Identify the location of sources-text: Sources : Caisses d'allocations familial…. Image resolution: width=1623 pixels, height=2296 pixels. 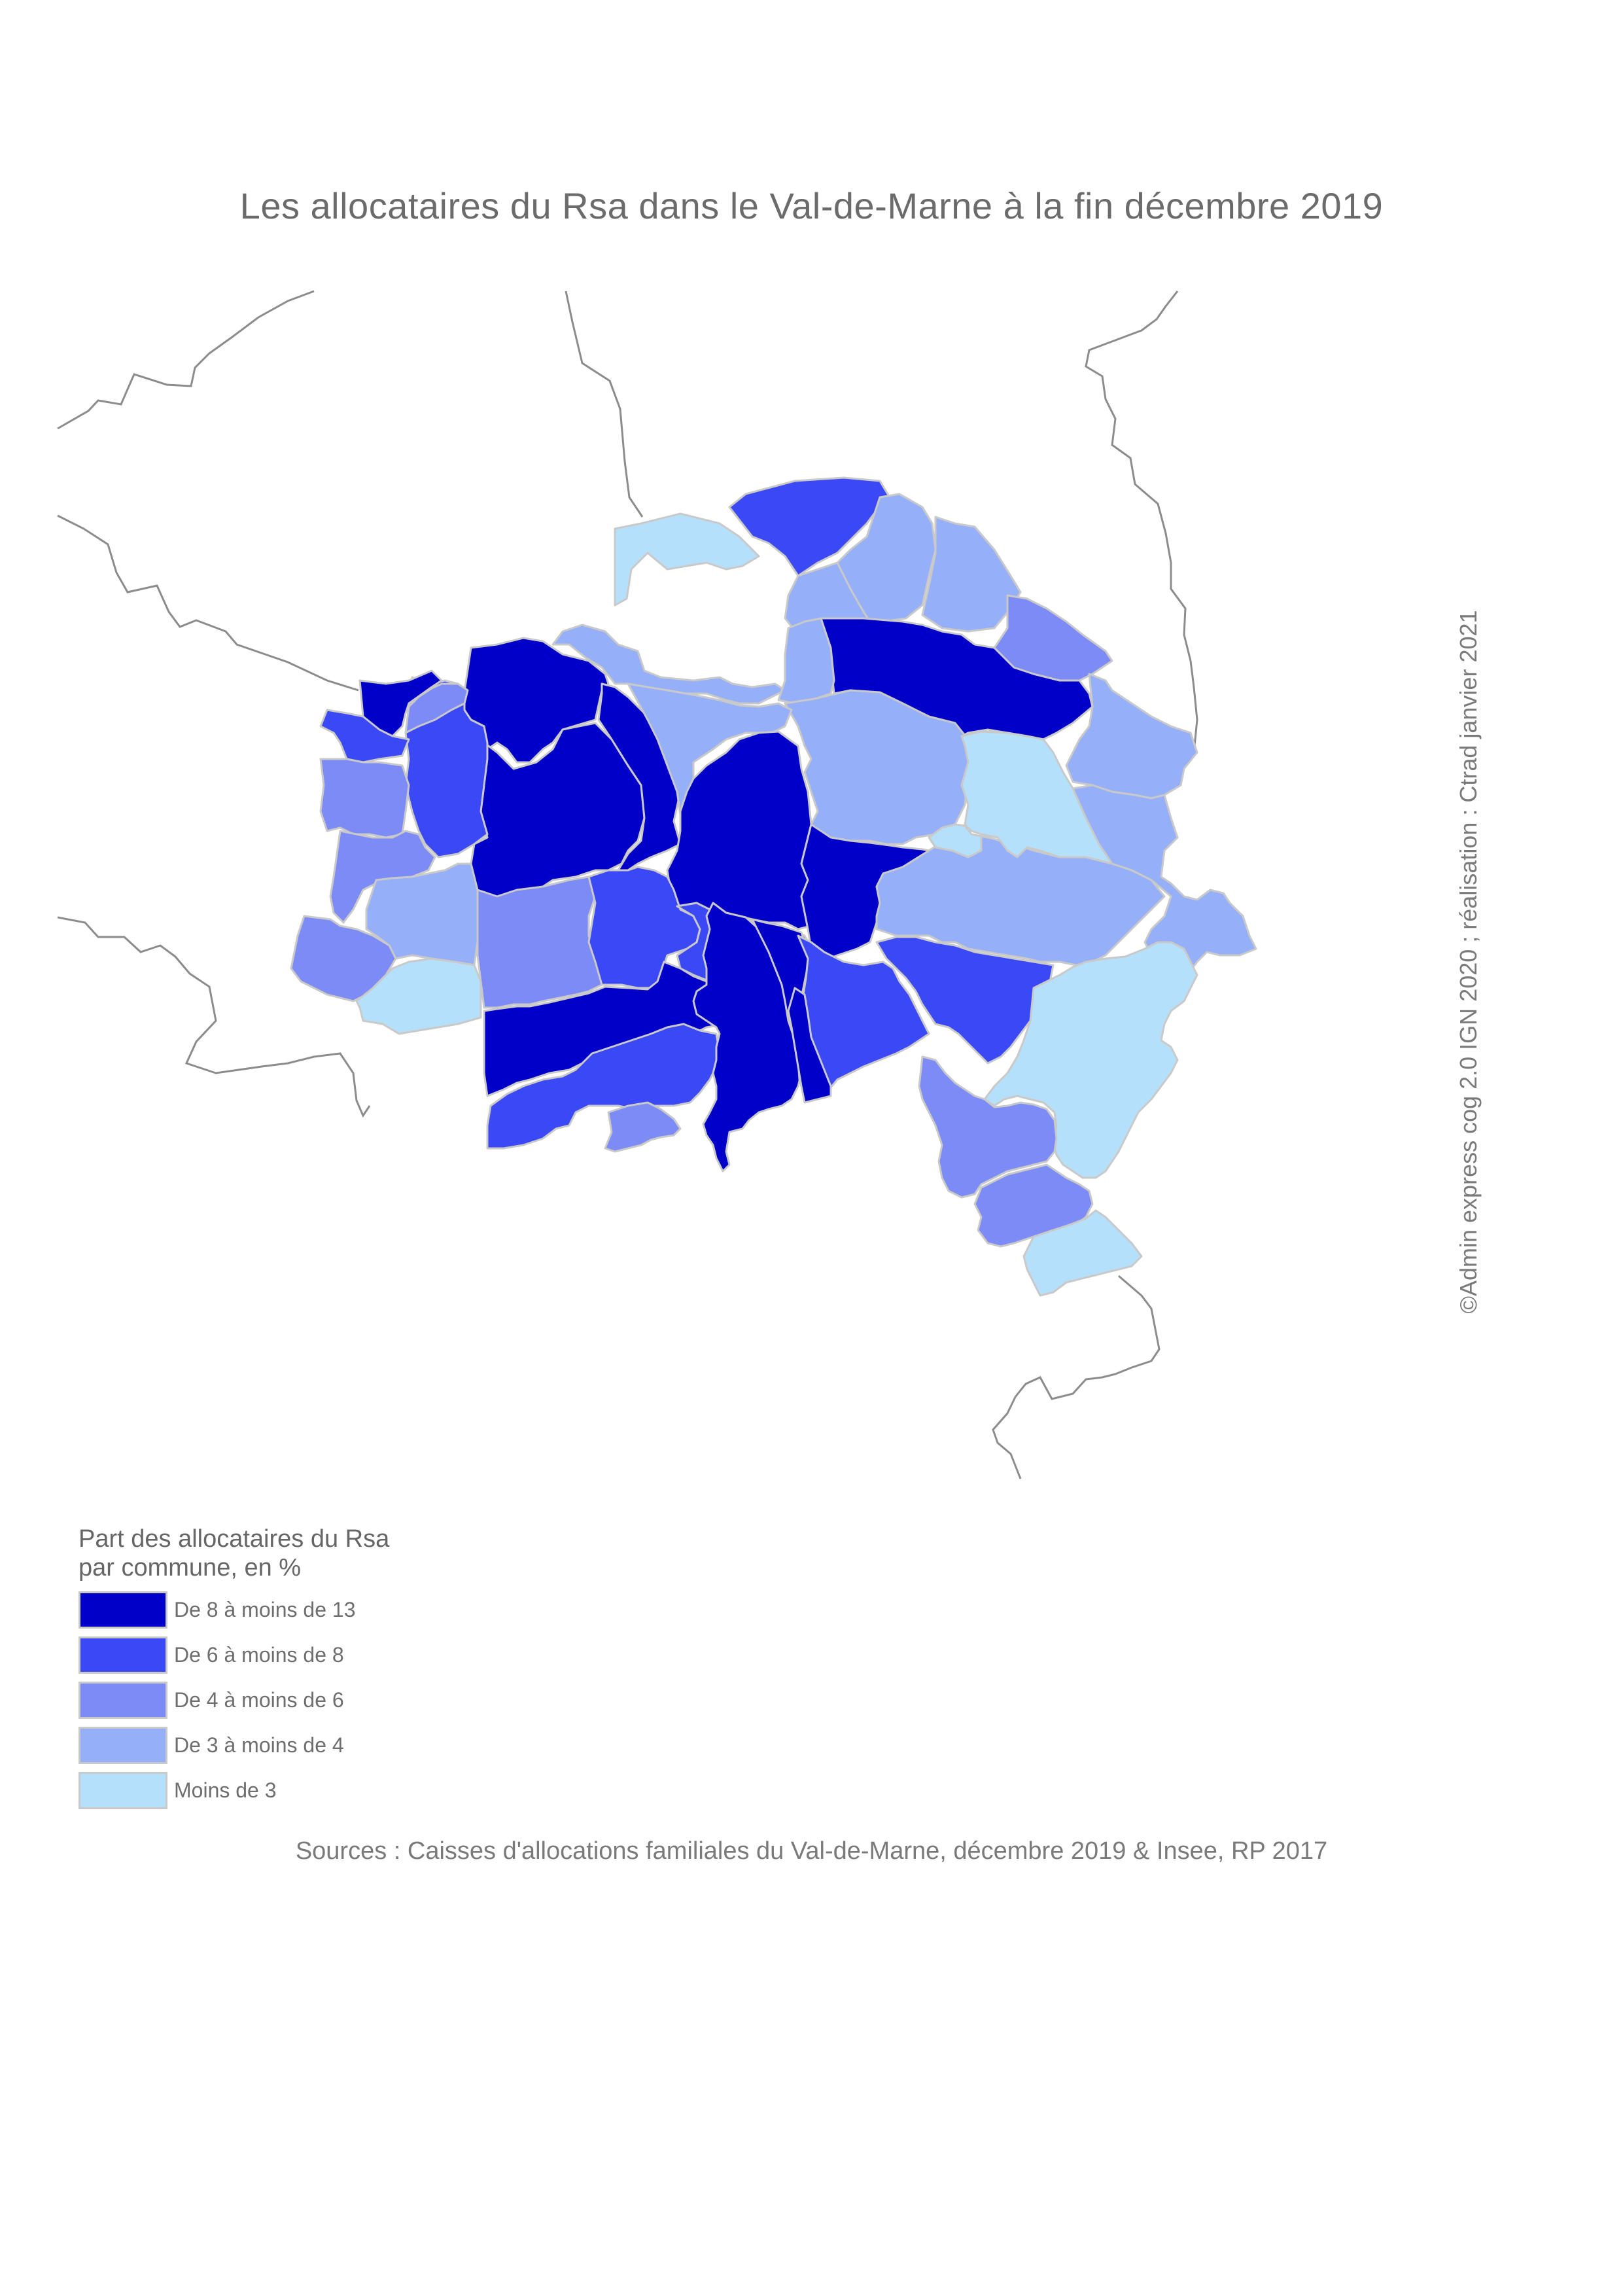
(812, 1851).